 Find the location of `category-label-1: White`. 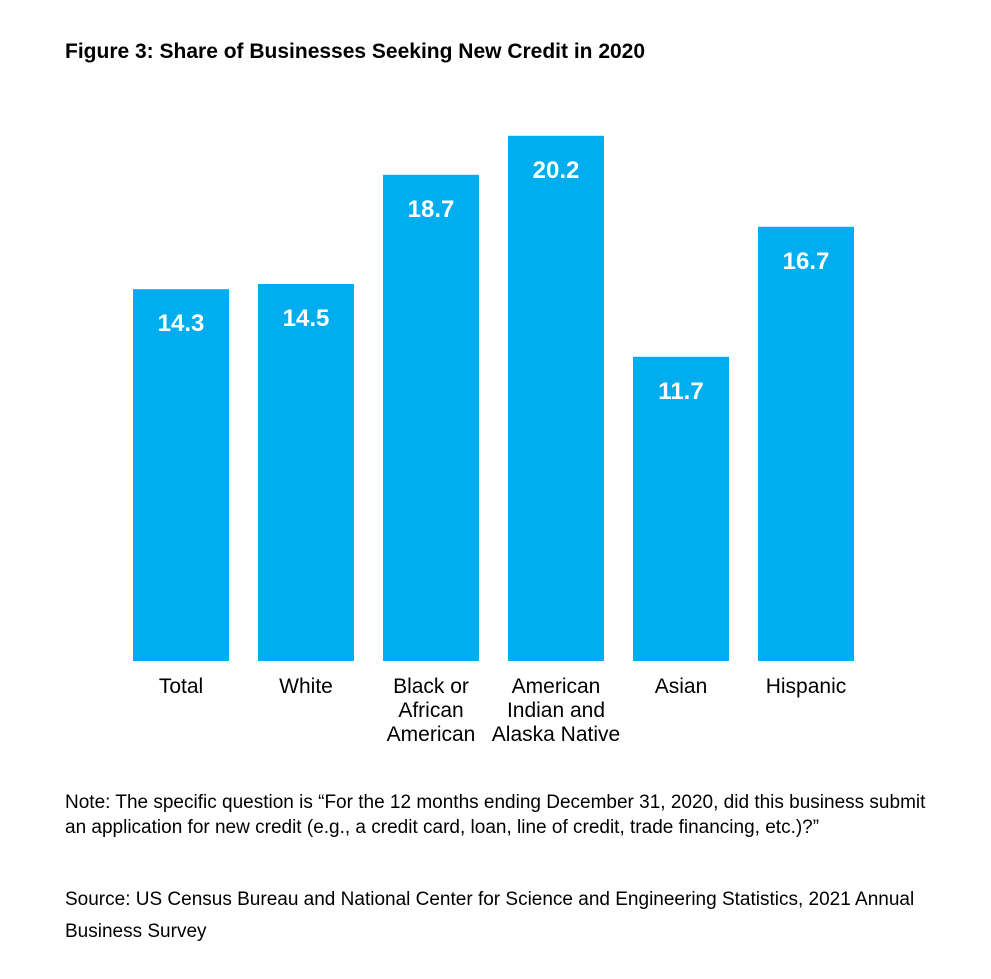

category-label-1: White is located at coordinates (306, 686).